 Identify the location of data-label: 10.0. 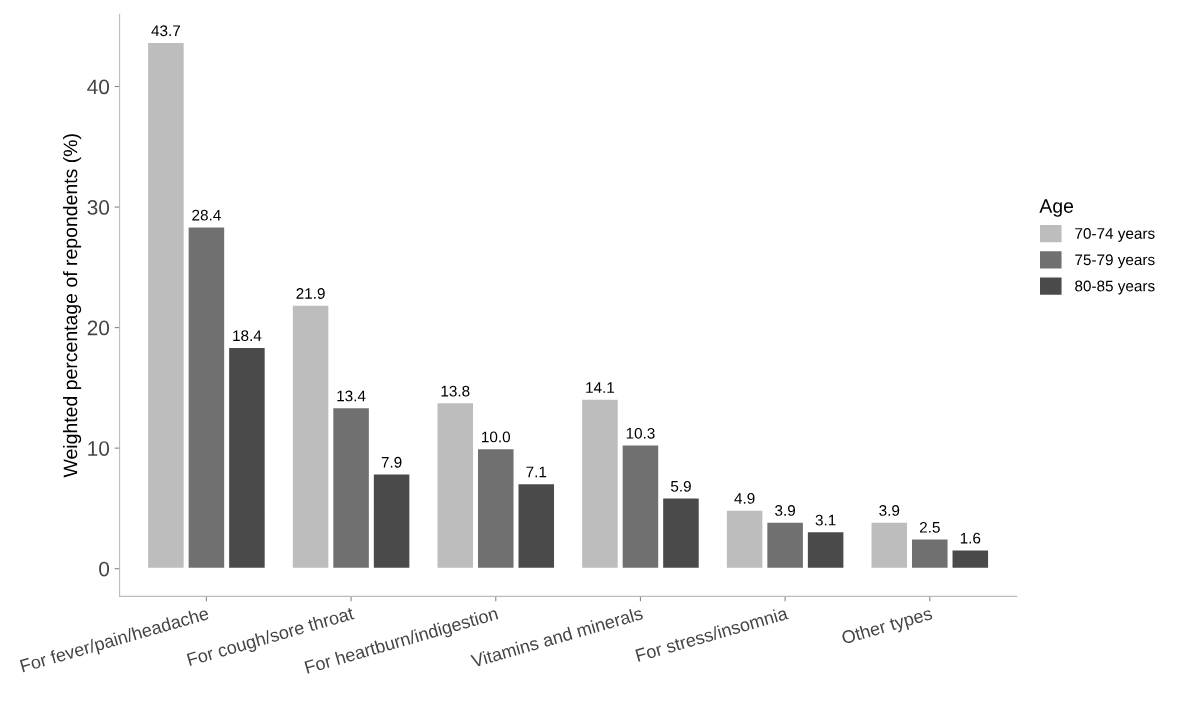
(496, 437).